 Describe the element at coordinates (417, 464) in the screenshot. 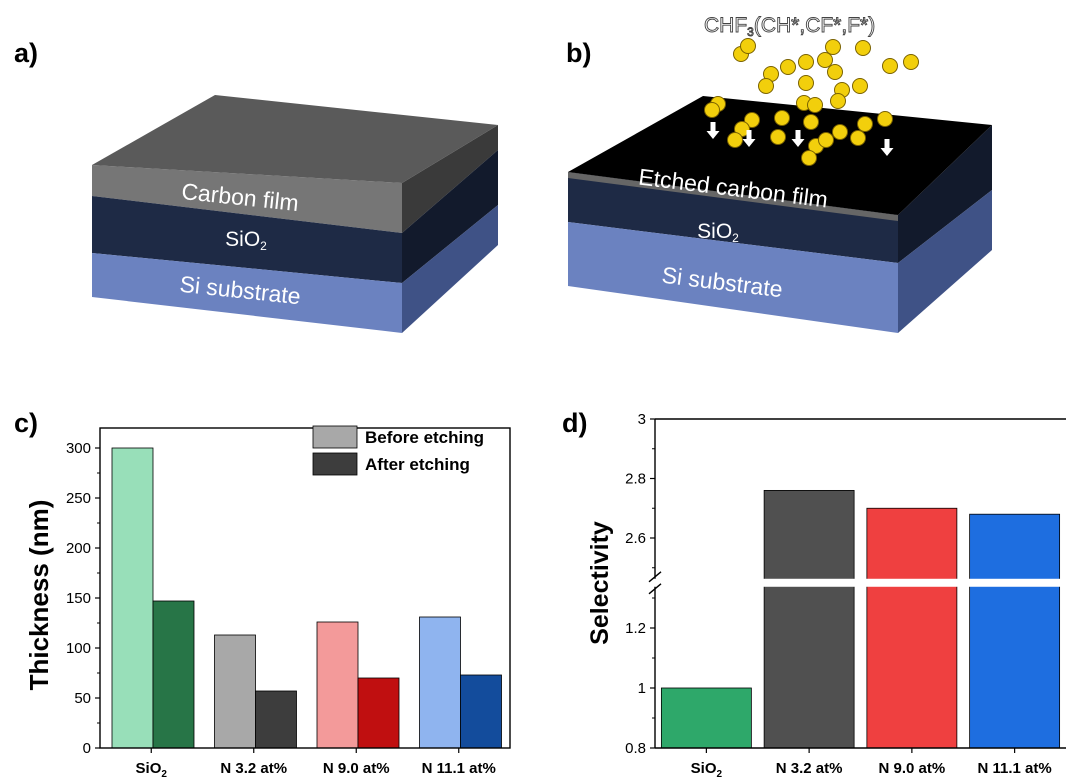

I see `legend-label: After etching` at that location.